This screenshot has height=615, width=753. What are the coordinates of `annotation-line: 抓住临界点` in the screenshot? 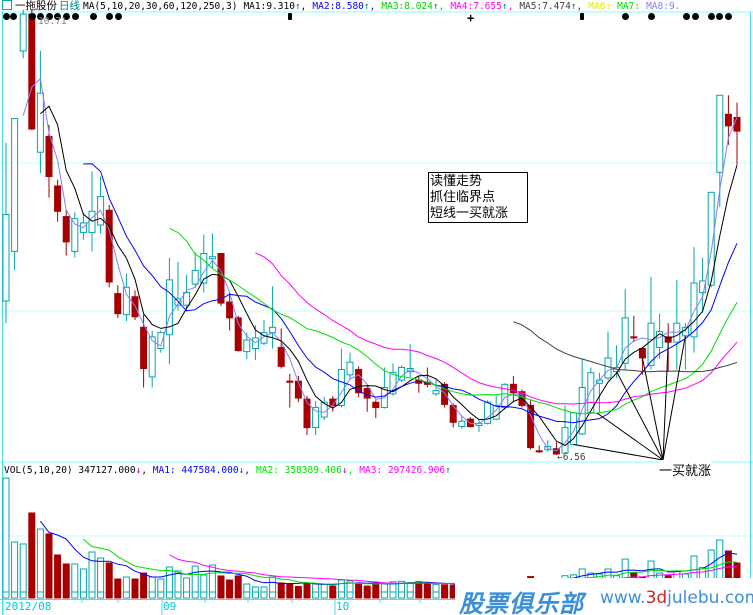 It's located at (463, 197).